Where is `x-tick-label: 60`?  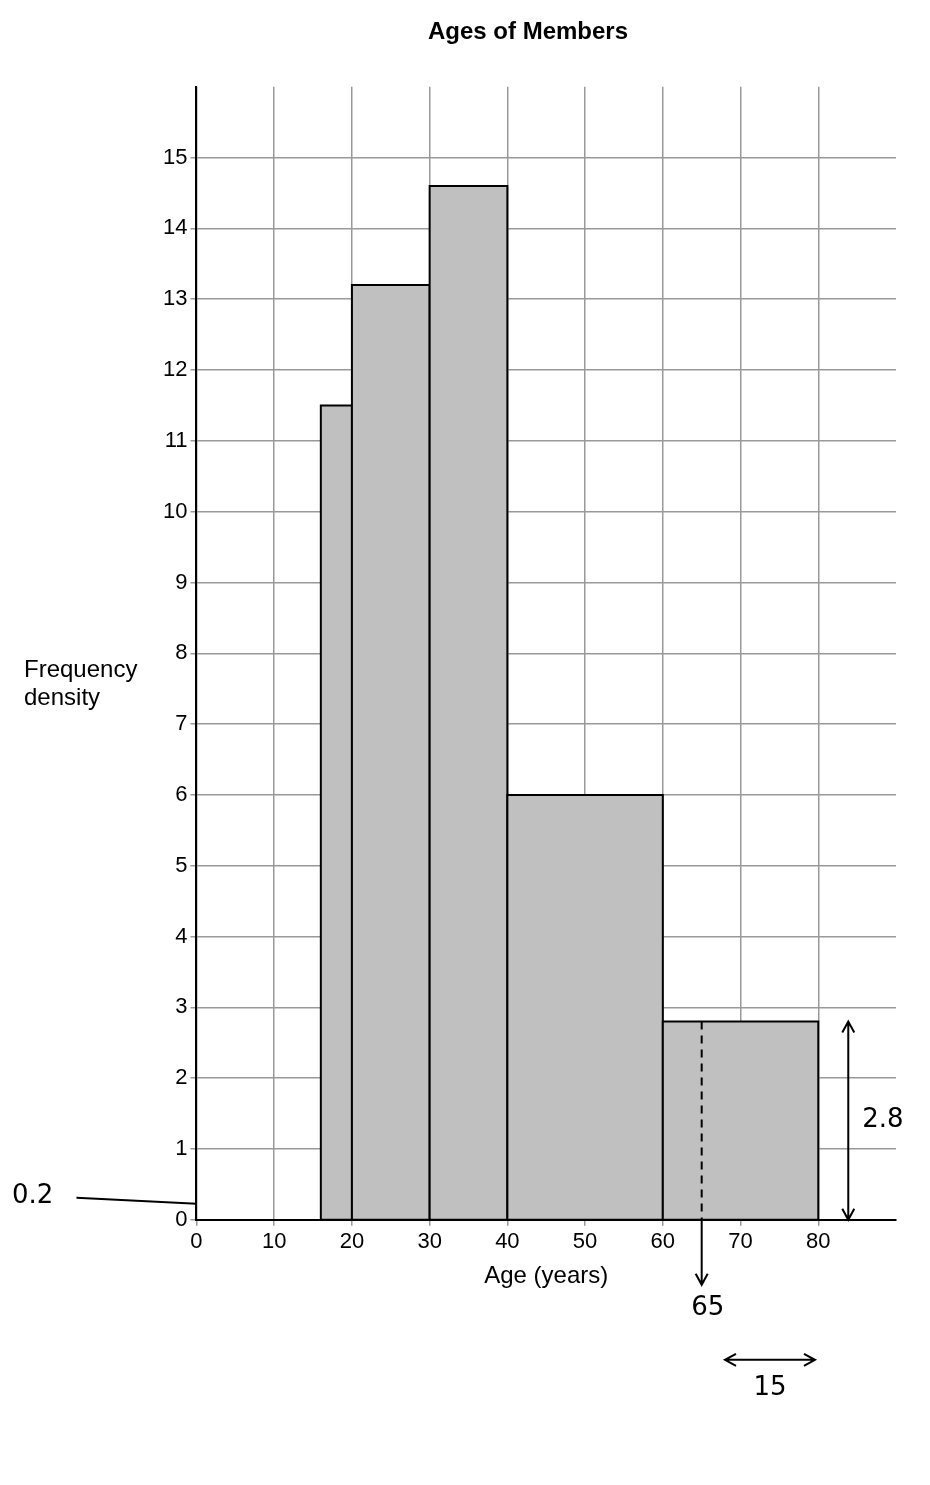 x-tick-label: 60 is located at coordinates (663, 1241).